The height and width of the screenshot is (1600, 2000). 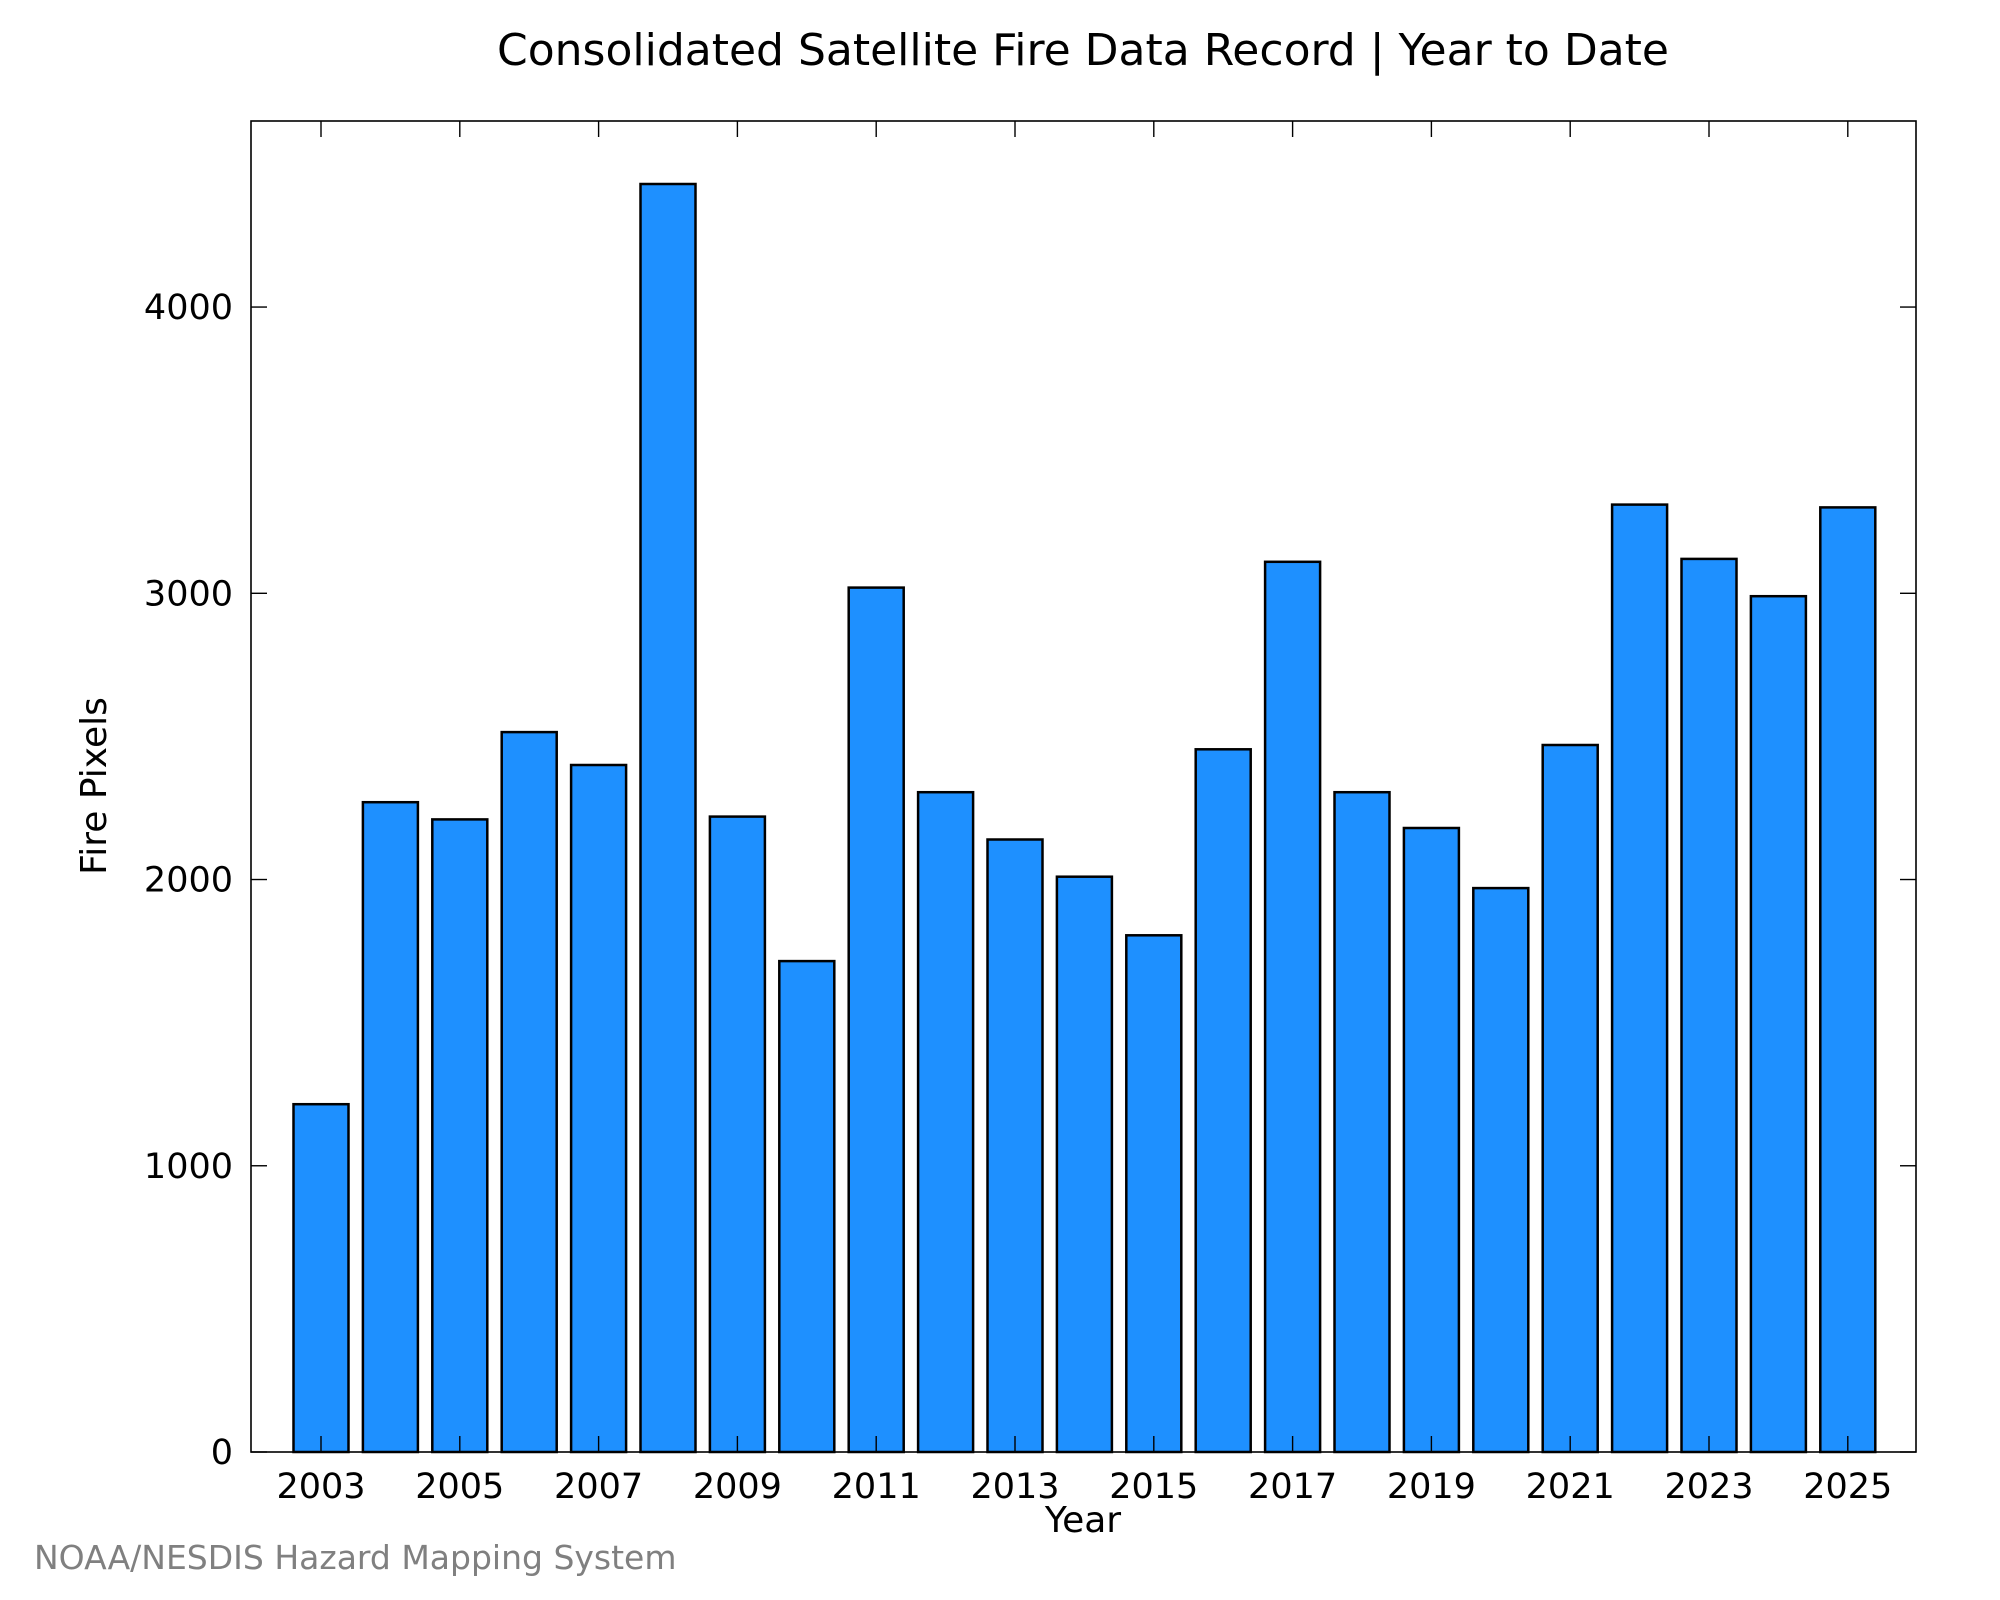 What do you see at coordinates (459, 1487) in the screenshot?
I see `x-tick-label-2005: 2005` at bounding box center [459, 1487].